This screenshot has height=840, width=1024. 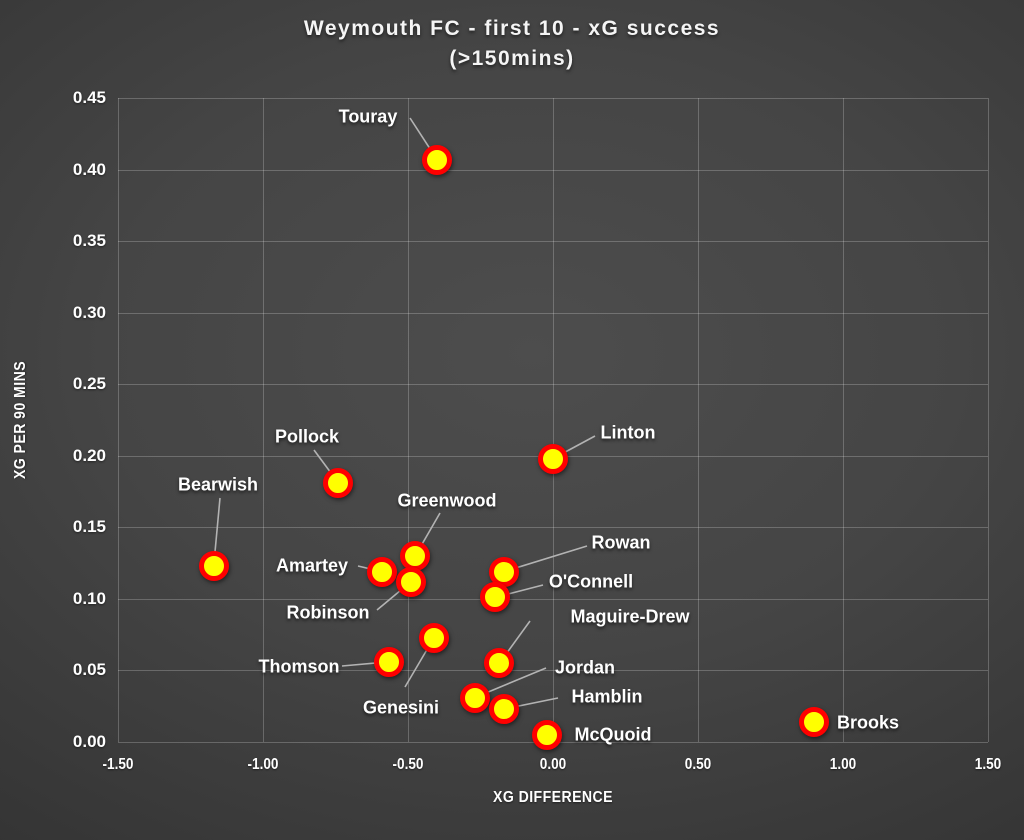 I want to click on point-label-pollock: Pollock, so click(x=307, y=436).